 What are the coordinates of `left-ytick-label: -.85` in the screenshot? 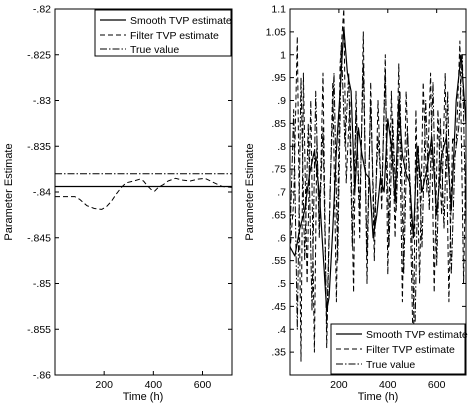 It's located at (42, 284).